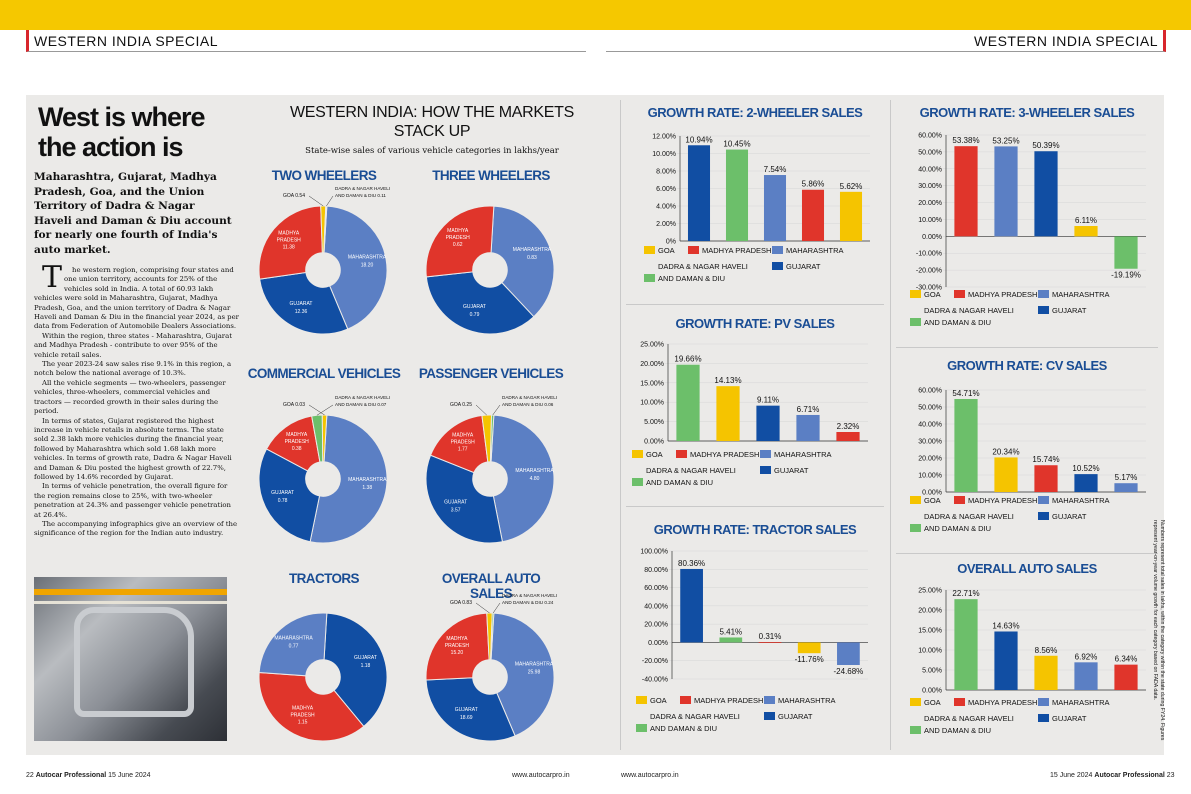 The image size is (1191, 794). I want to click on pie-title: TRACTORS, so click(324, 578).